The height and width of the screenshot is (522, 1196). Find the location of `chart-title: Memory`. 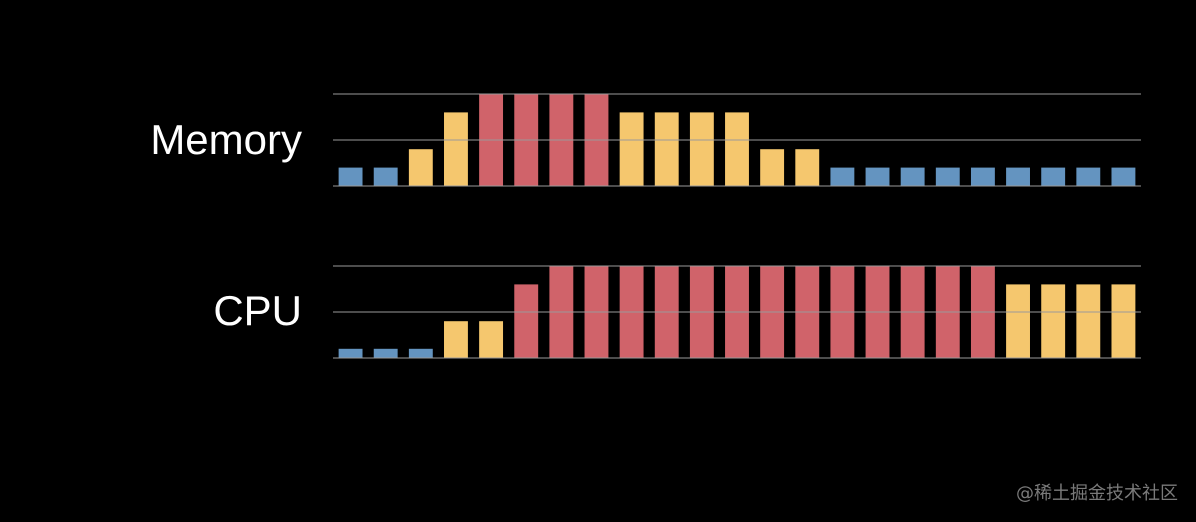

chart-title: Memory is located at coordinates (226, 139).